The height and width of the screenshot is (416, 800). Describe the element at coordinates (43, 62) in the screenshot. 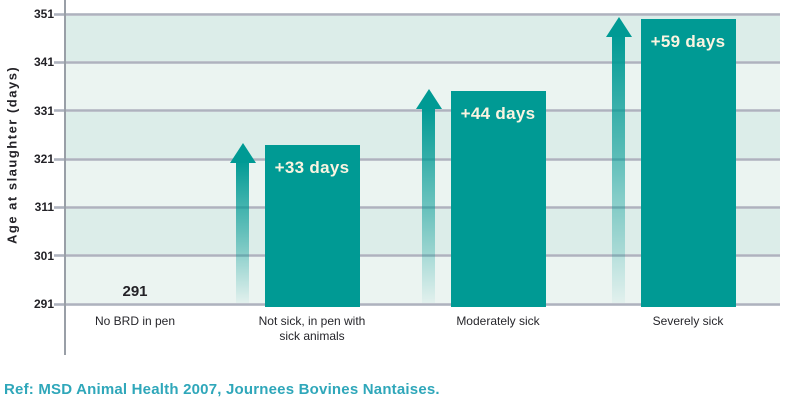

I see `y-tick-label: 341` at that location.